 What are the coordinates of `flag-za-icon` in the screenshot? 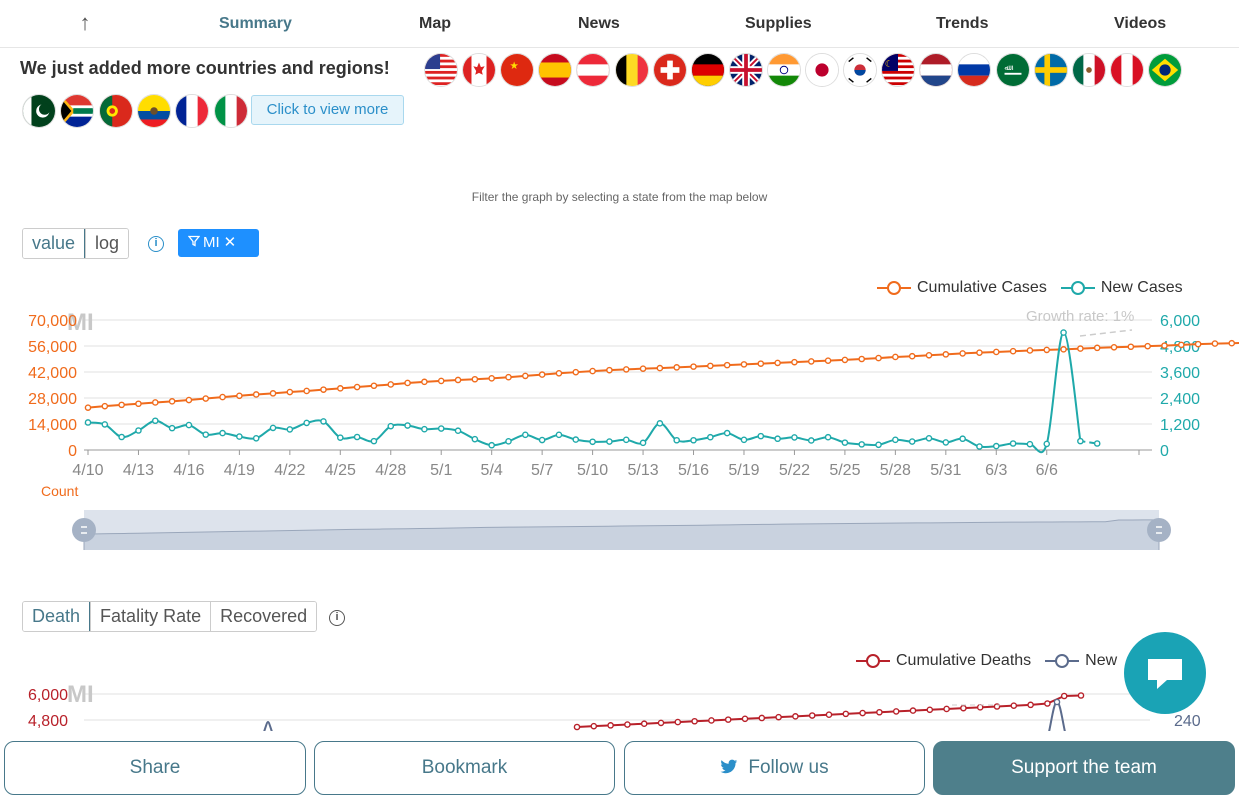 It's located at (77, 111).